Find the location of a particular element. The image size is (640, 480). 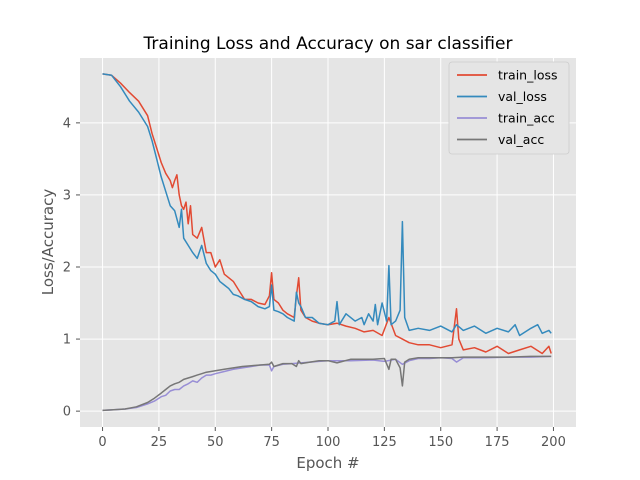

y-tick-label: 3 is located at coordinates (67, 195).